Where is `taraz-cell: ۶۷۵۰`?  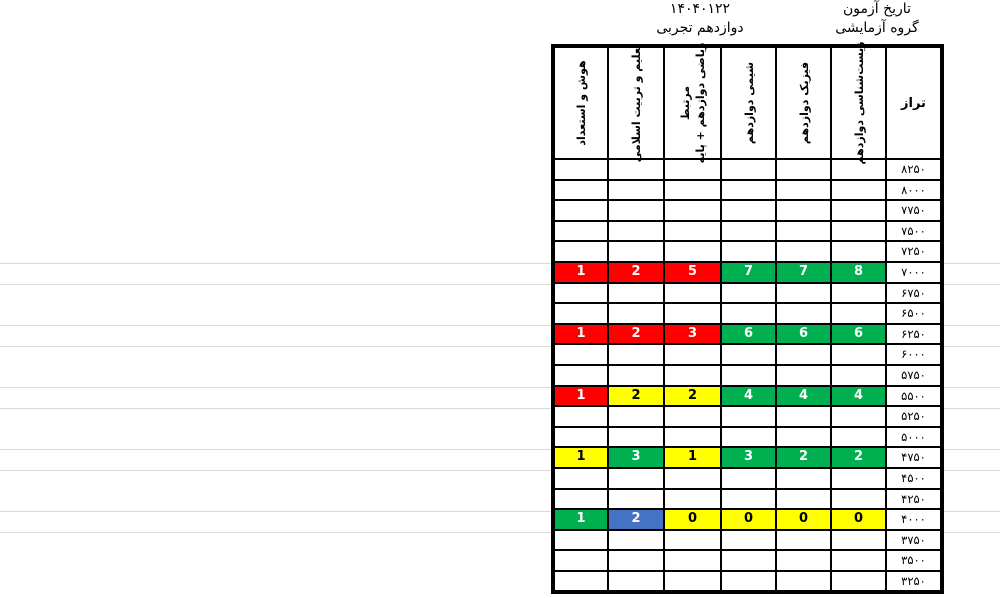 taraz-cell: ۶۷۵۰ is located at coordinates (914, 293).